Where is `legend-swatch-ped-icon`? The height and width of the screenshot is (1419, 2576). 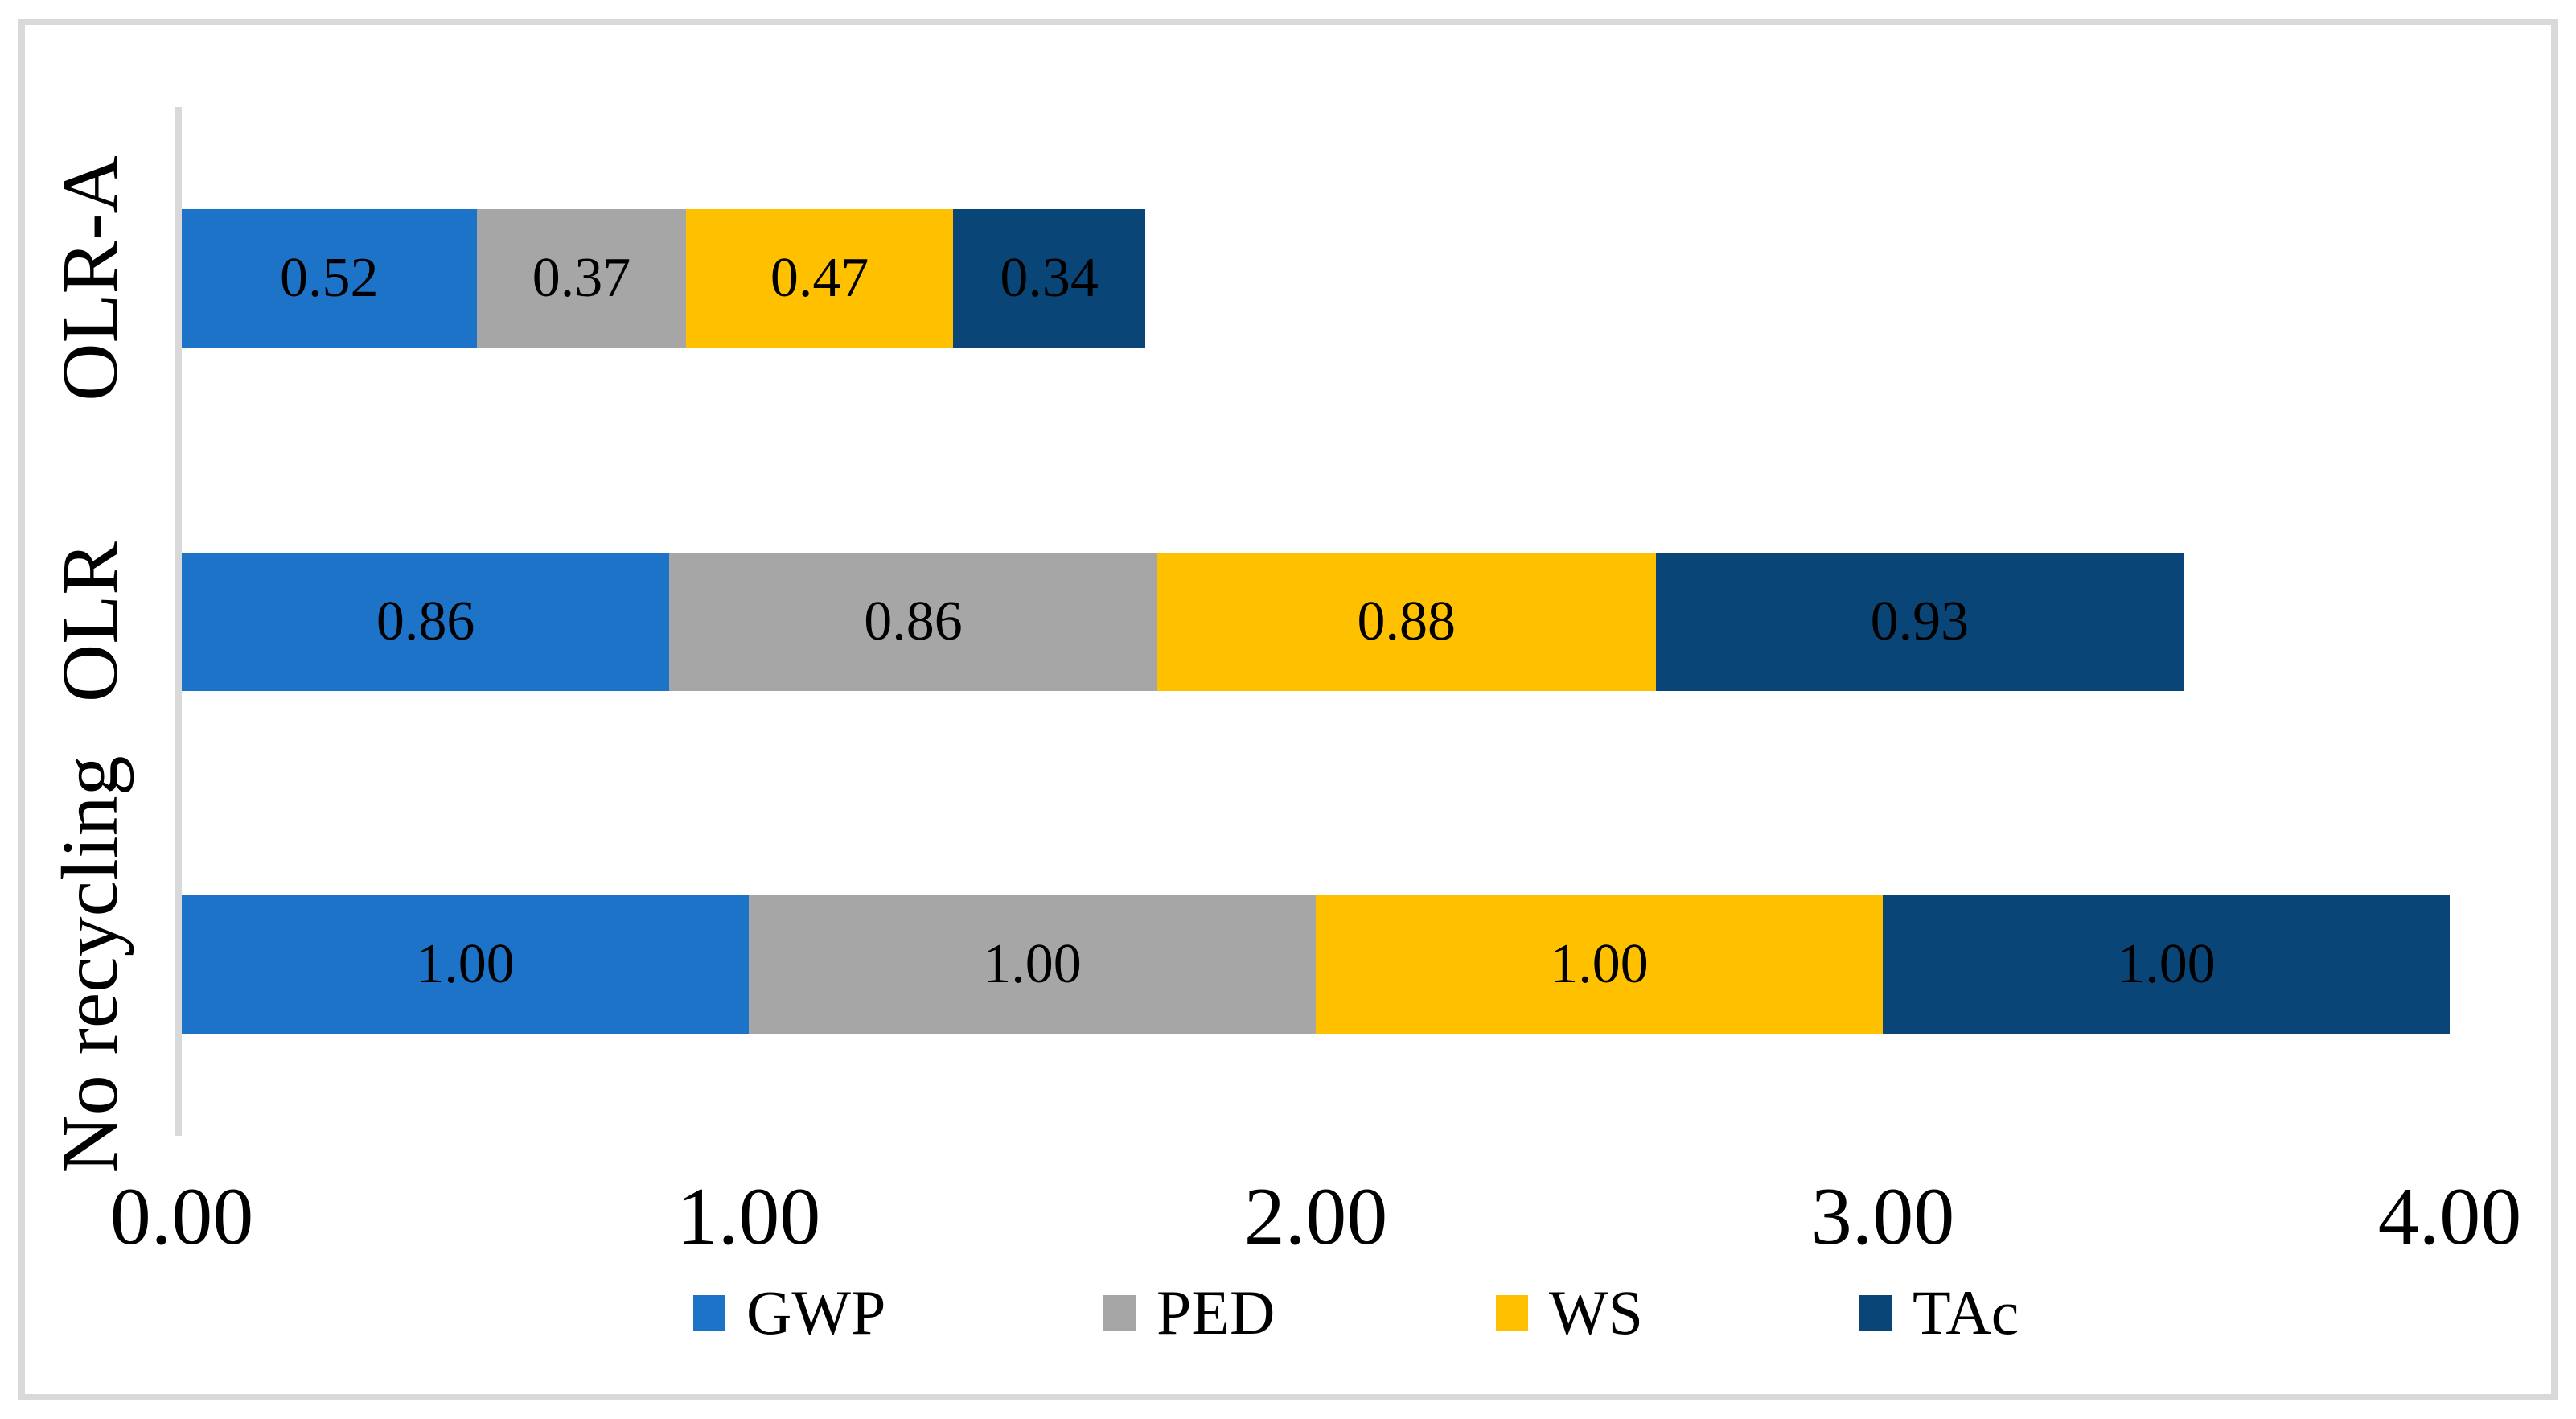
legend-swatch-ped-icon is located at coordinates (1119, 1312).